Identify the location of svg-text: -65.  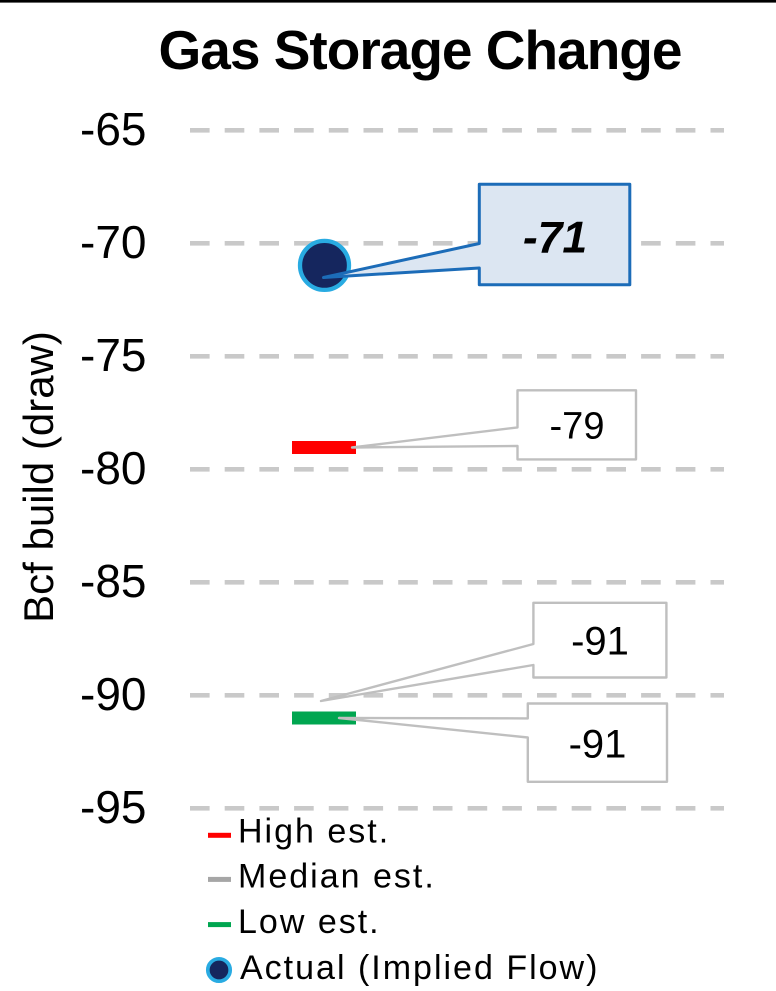
(113, 129).